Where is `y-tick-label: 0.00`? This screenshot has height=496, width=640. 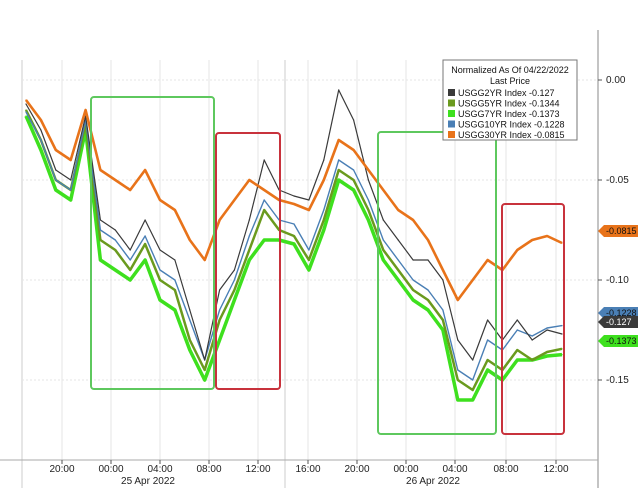
y-tick-label: 0.00 is located at coordinates (616, 80).